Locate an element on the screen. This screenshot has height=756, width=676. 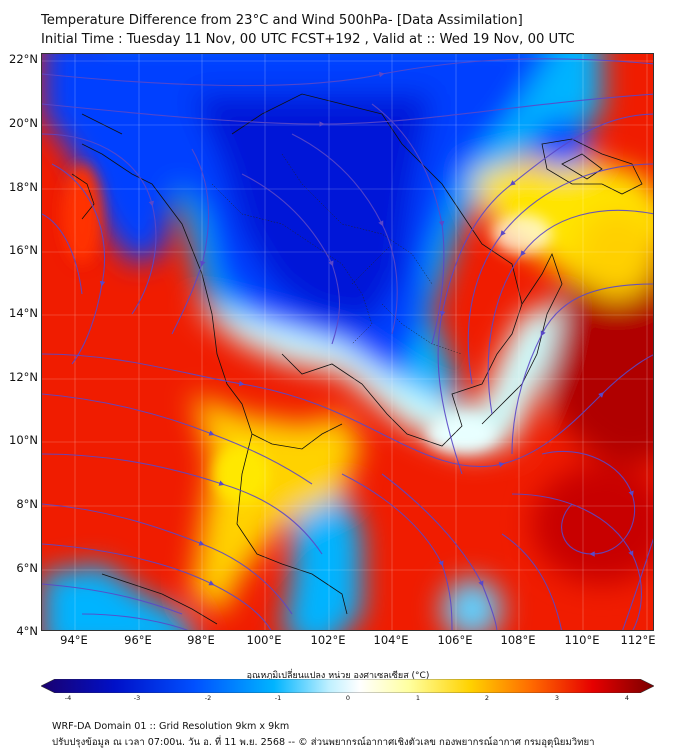
lat-label: 10°N is located at coordinates (23, 440).